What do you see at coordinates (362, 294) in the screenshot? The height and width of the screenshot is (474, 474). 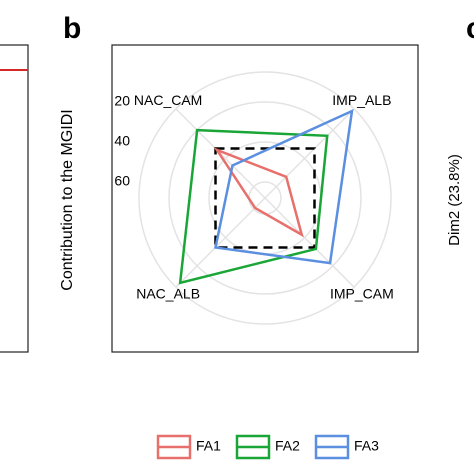 I see `category-label: IMP_CAM` at bounding box center [362, 294].